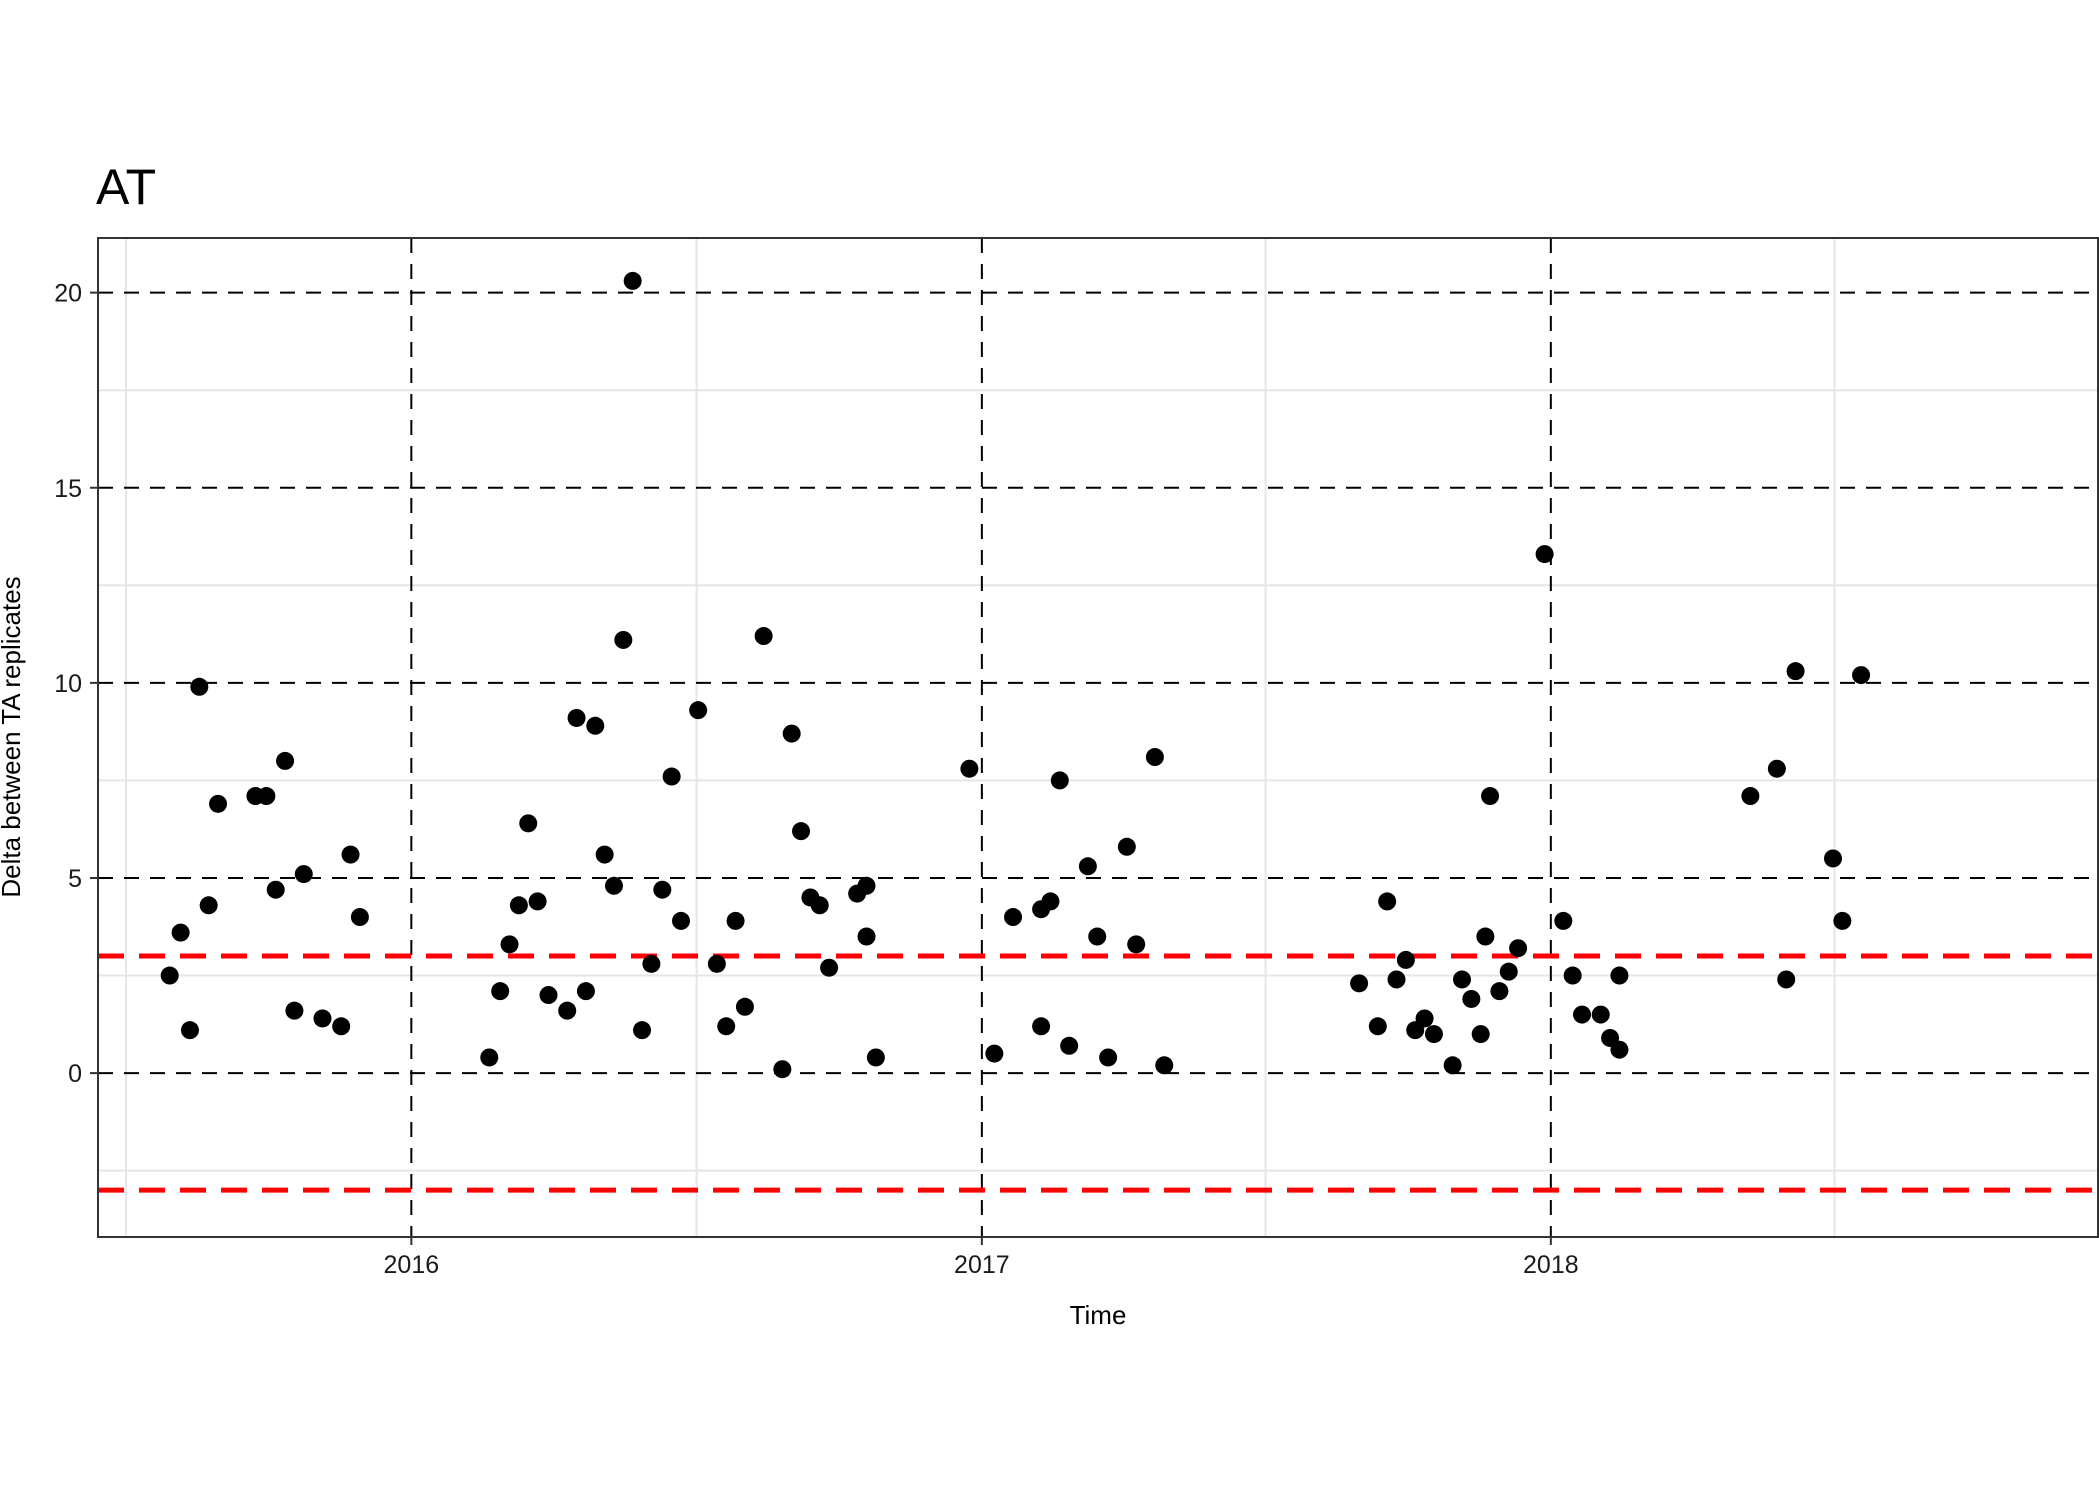 This screenshot has width=2099, height=1499. Describe the element at coordinates (75, 1074) in the screenshot. I see `y-tick-label: 0` at that location.